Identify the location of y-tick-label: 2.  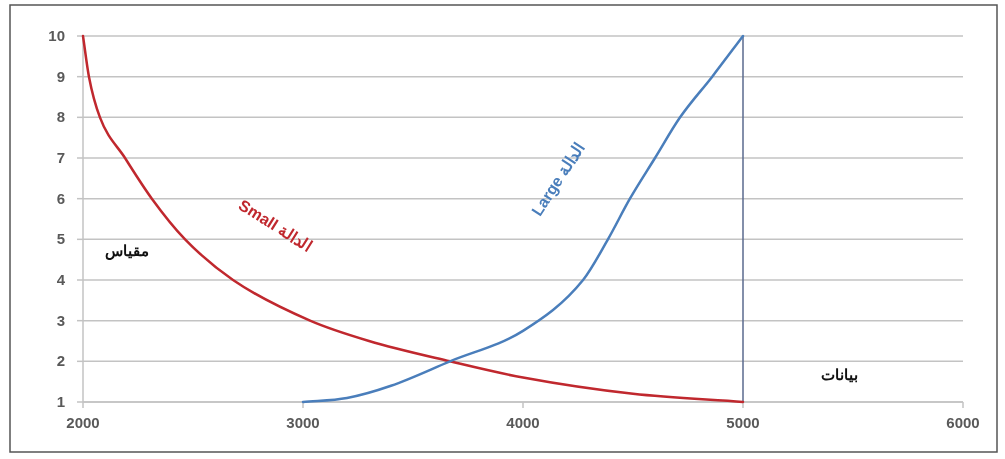
(60, 361).